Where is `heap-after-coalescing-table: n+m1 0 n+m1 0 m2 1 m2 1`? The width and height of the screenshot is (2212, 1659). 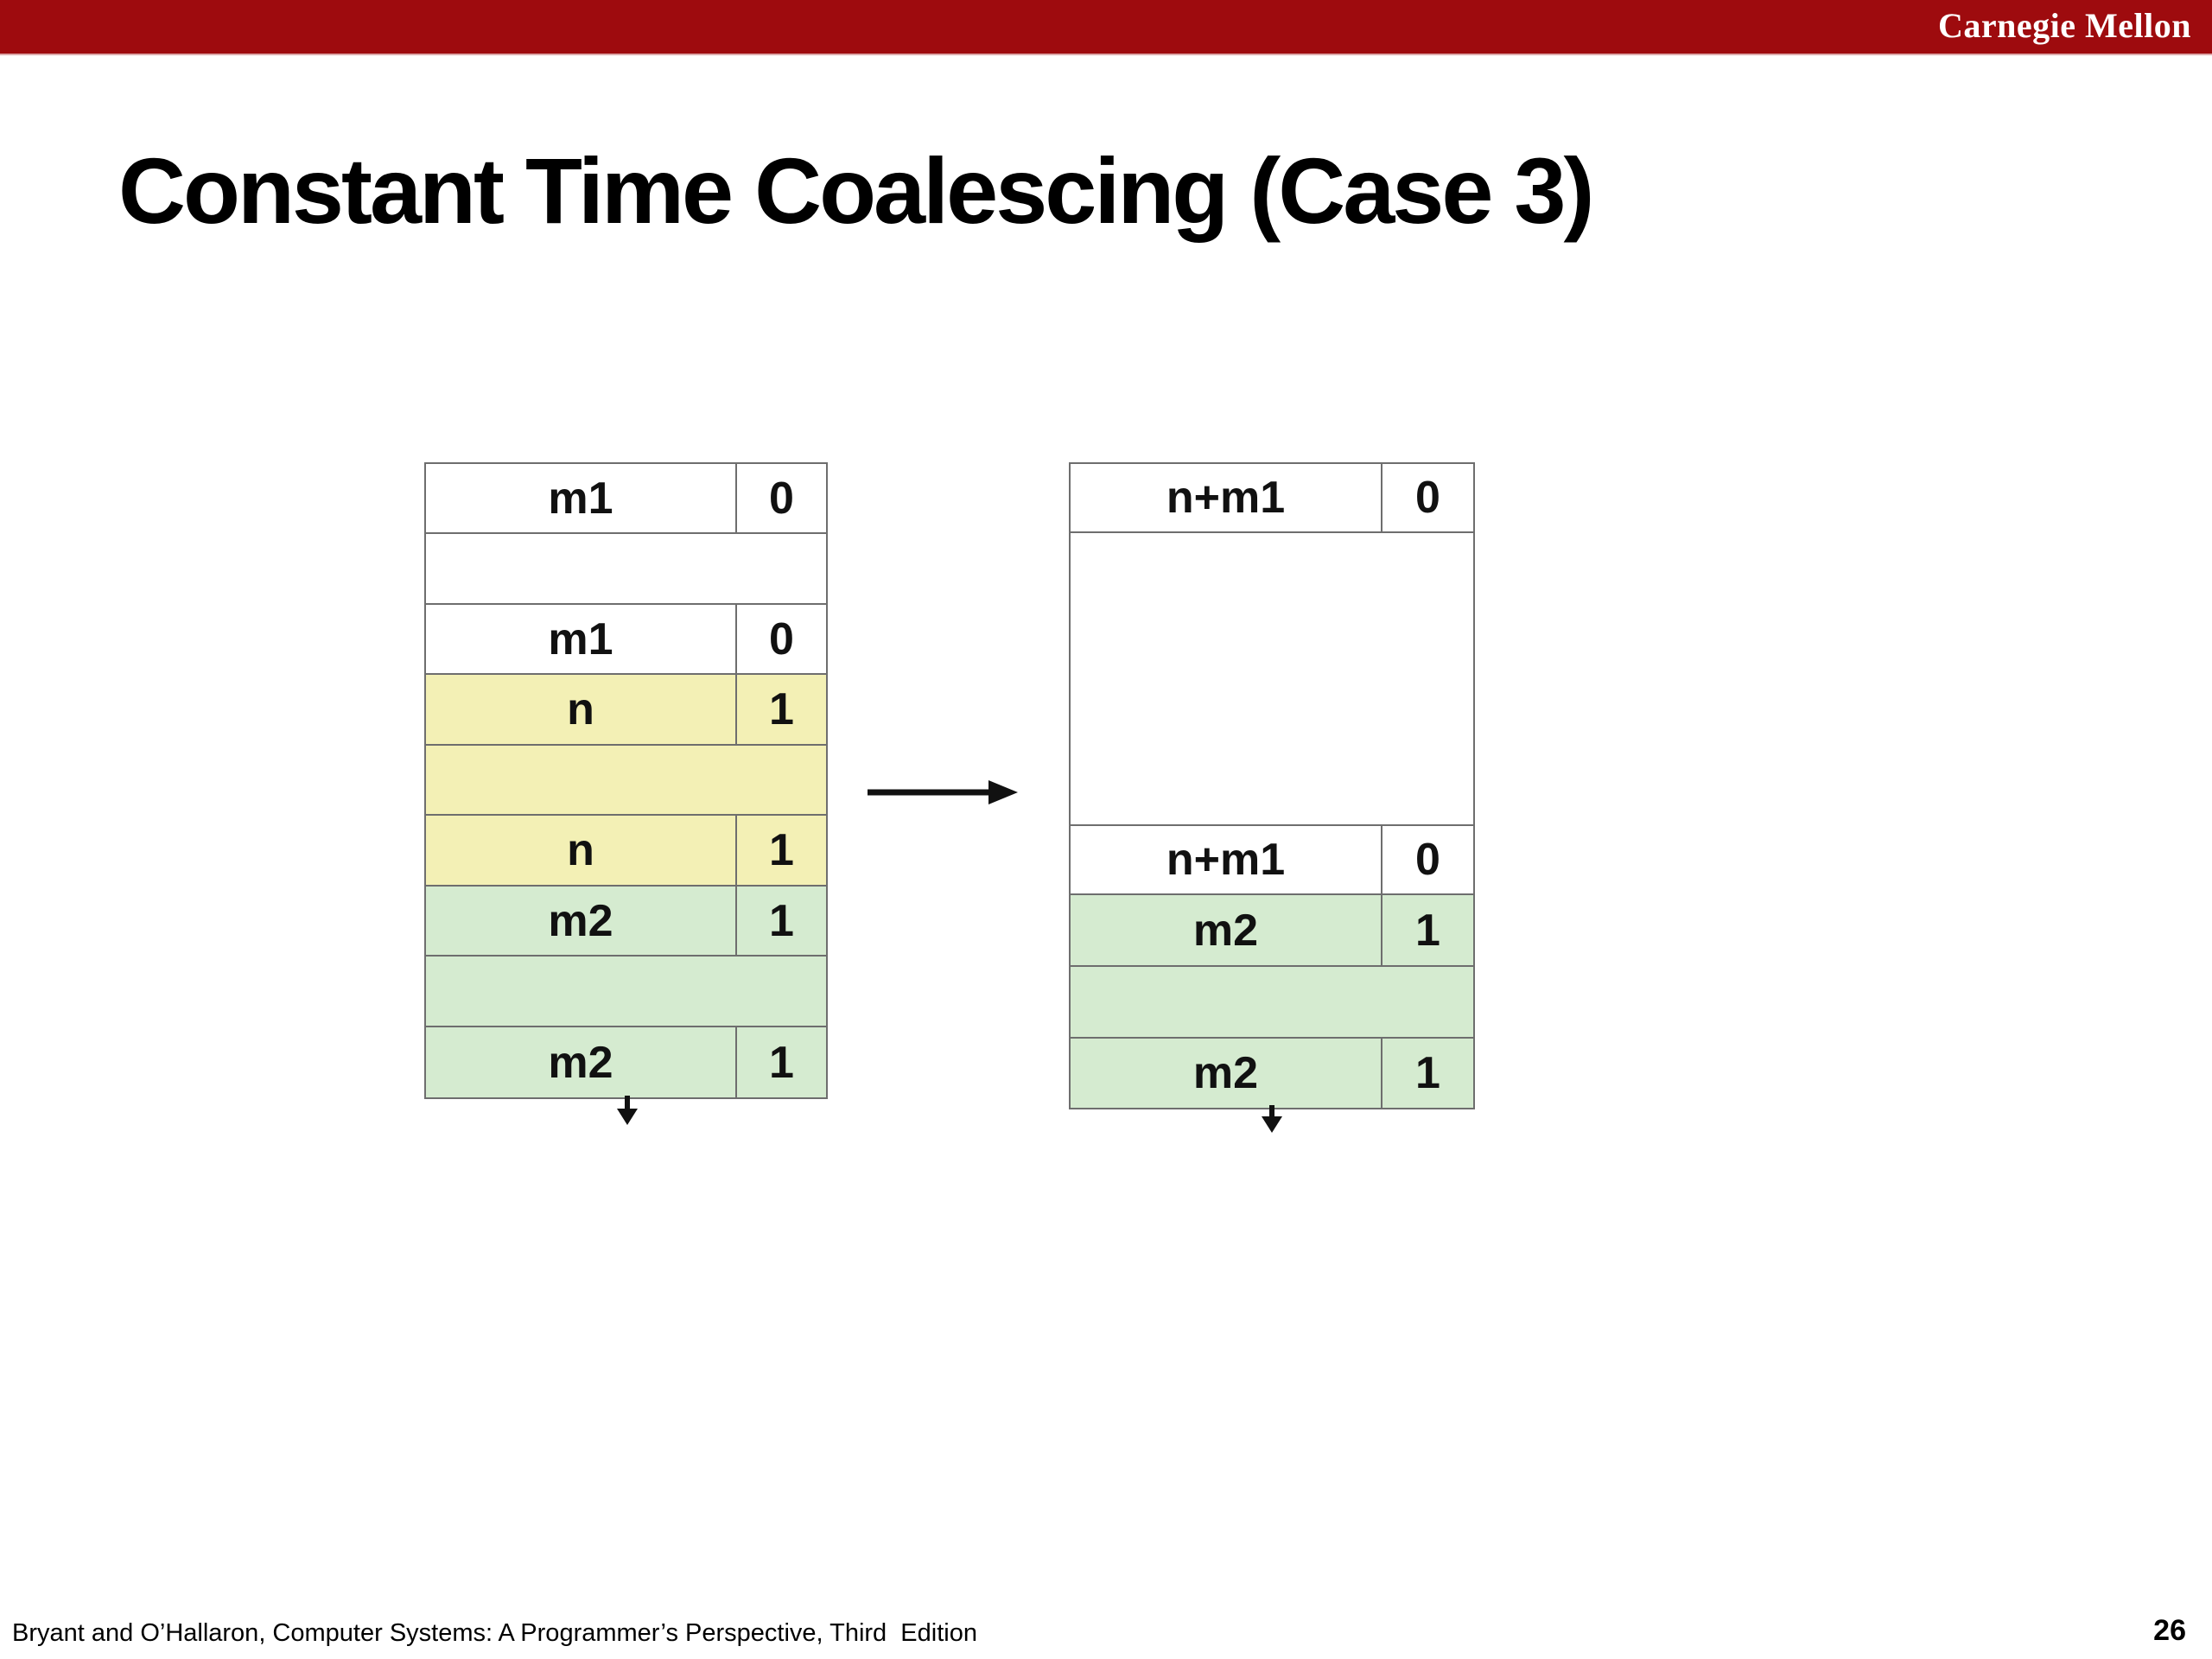 heap-after-coalescing-table: n+m1 0 n+m1 0 m2 1 m2 1 is located at coordinates (1272, 785).